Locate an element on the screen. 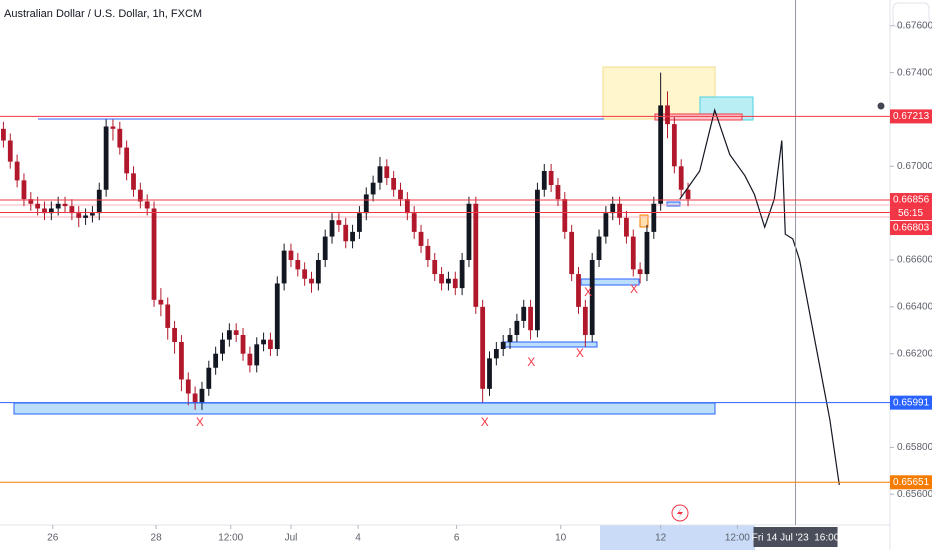 Image resolution: width=932 pixels, height=550 pixels. x-tick-label: Jul is located at coordinates (291, 538).